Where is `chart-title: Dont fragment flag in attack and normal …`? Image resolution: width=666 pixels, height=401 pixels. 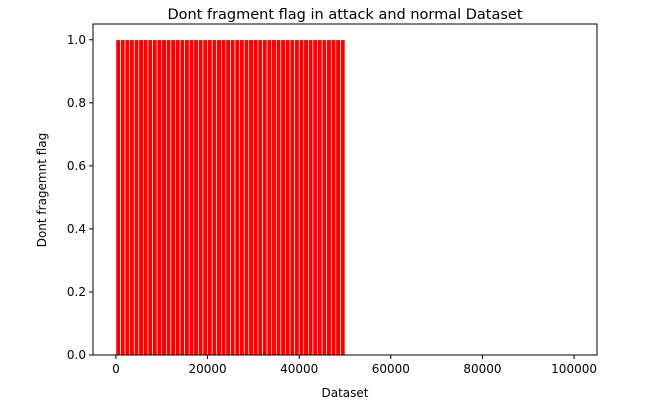 chart-title: Dont fragment flag in attack and normal … is located at coordinates (344, 15).